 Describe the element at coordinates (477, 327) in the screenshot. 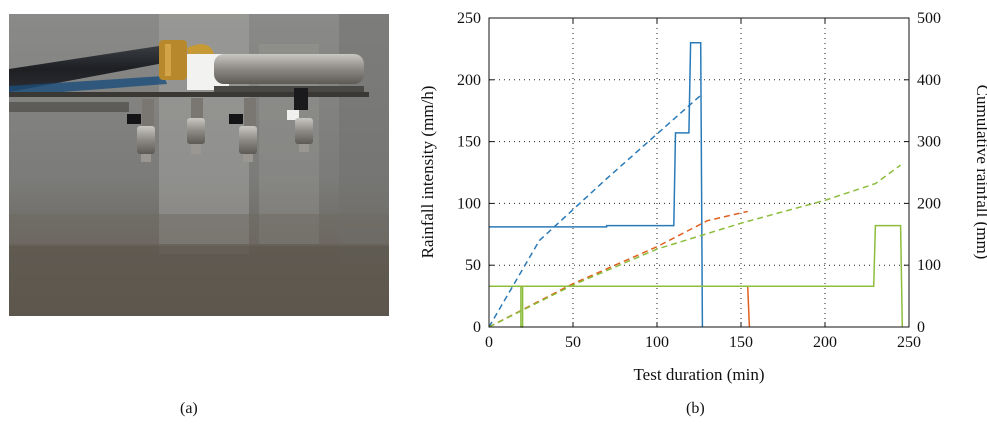

I see `y-tick-label: 0` at that location.